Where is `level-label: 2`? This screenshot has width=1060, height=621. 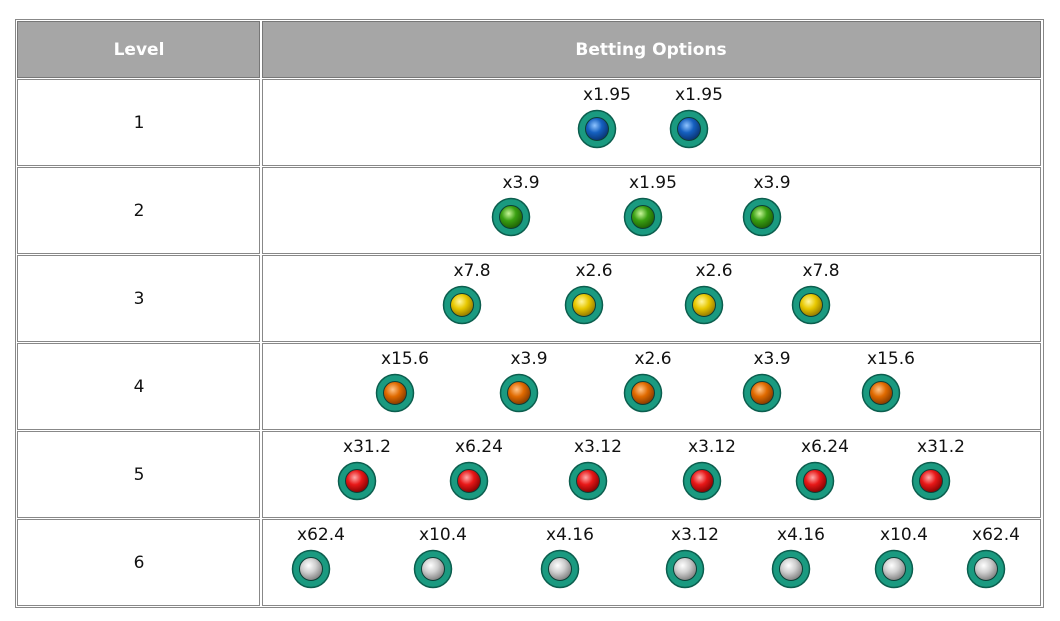
level-label: 2 is located at coordinates (139, 211).